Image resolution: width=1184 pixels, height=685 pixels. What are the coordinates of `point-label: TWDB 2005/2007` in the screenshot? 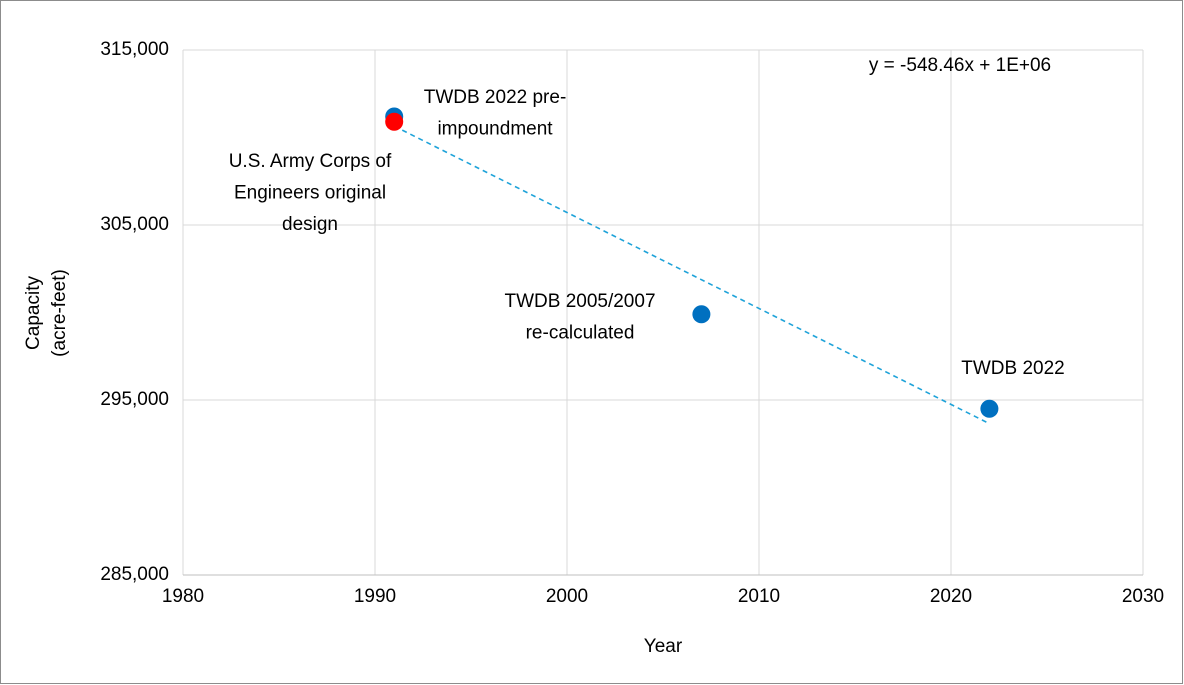 It's located at (579, 301).